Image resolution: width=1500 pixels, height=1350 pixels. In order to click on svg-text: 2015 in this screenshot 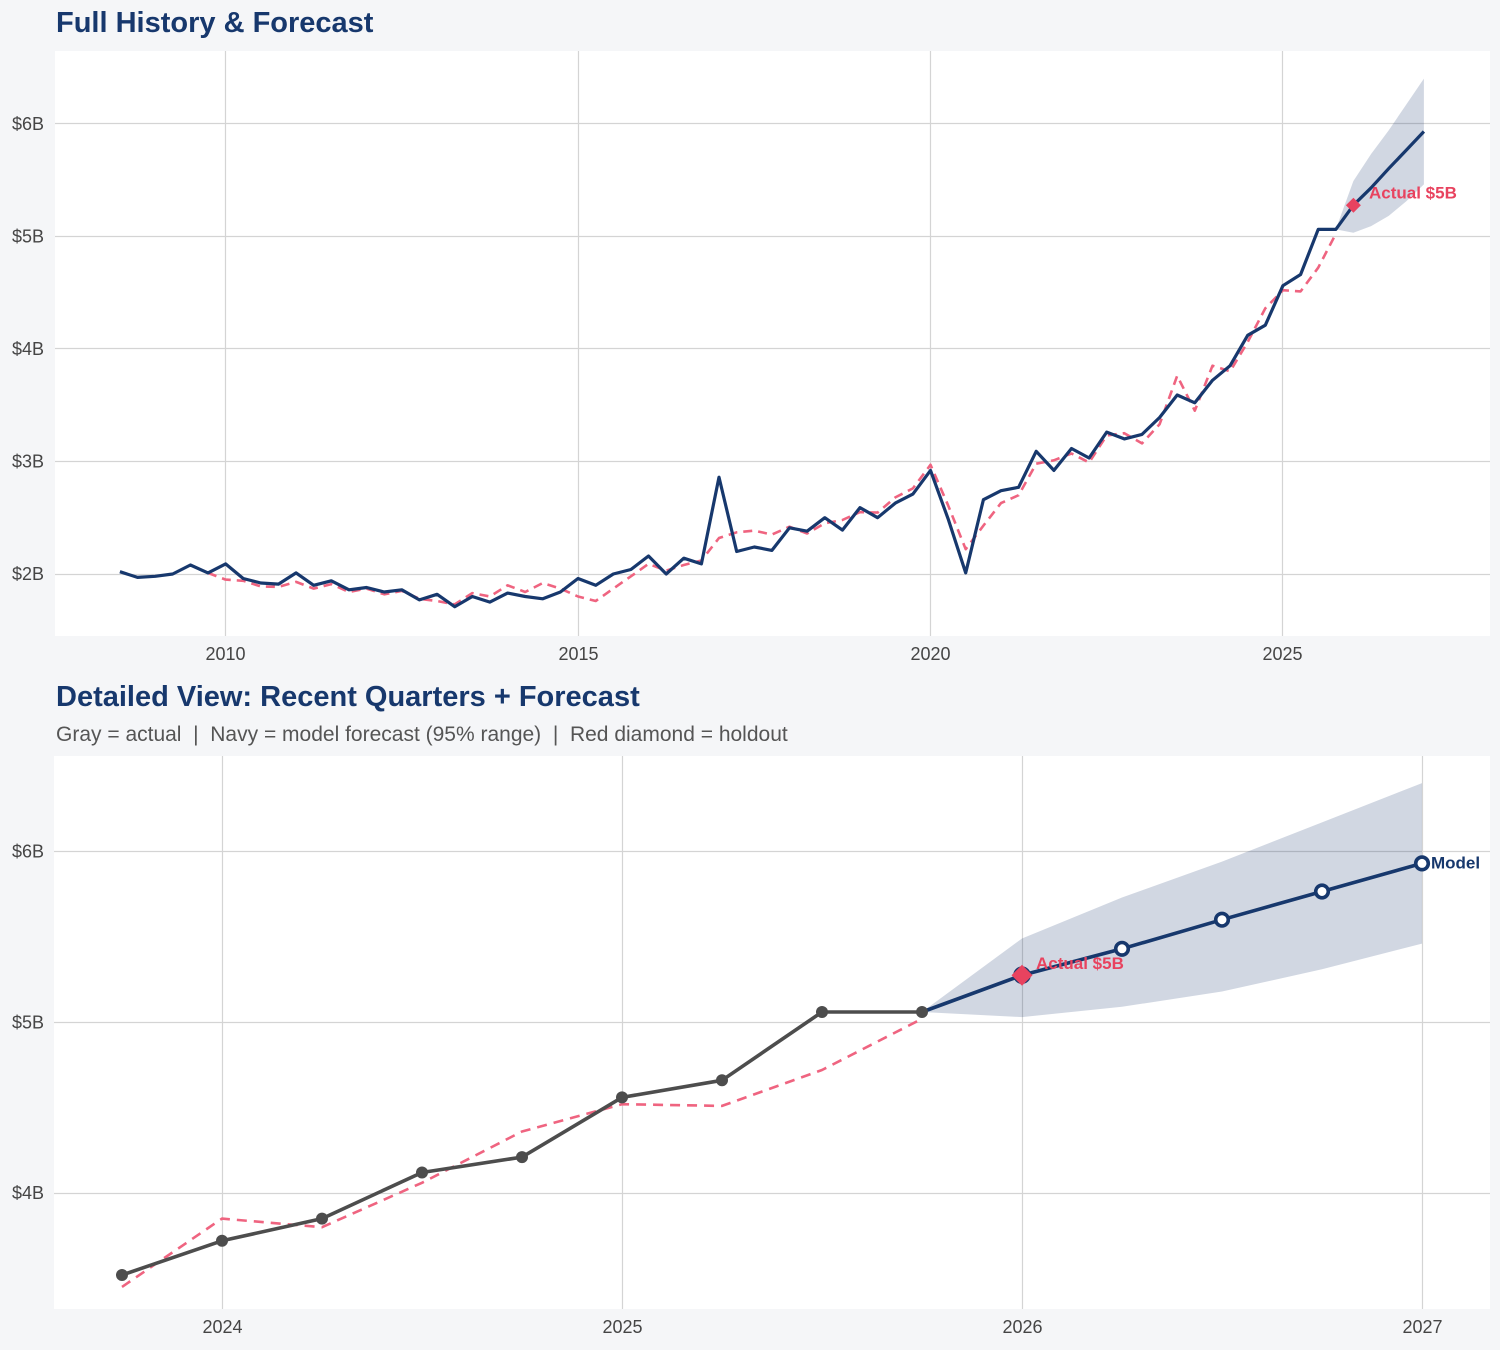, I will do `click(578, 654)`.